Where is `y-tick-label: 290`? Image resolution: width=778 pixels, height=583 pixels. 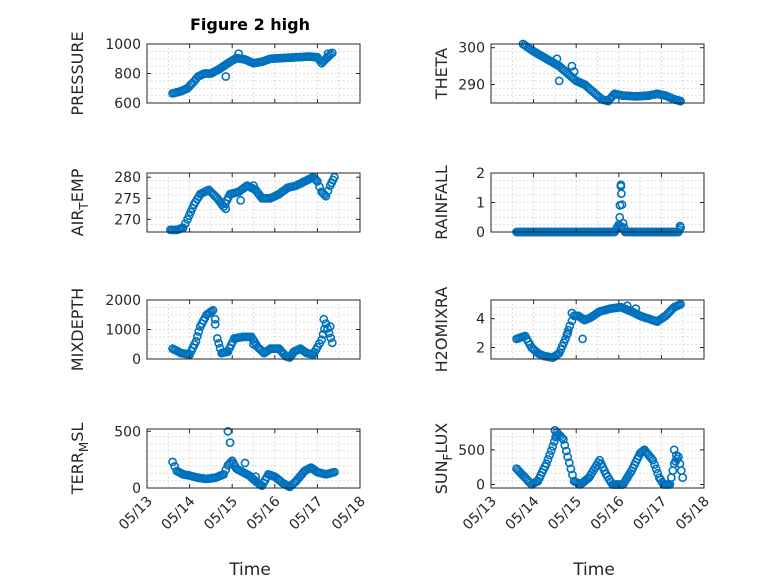
y-tick-label: 290 is located at coordinates (471, 86).